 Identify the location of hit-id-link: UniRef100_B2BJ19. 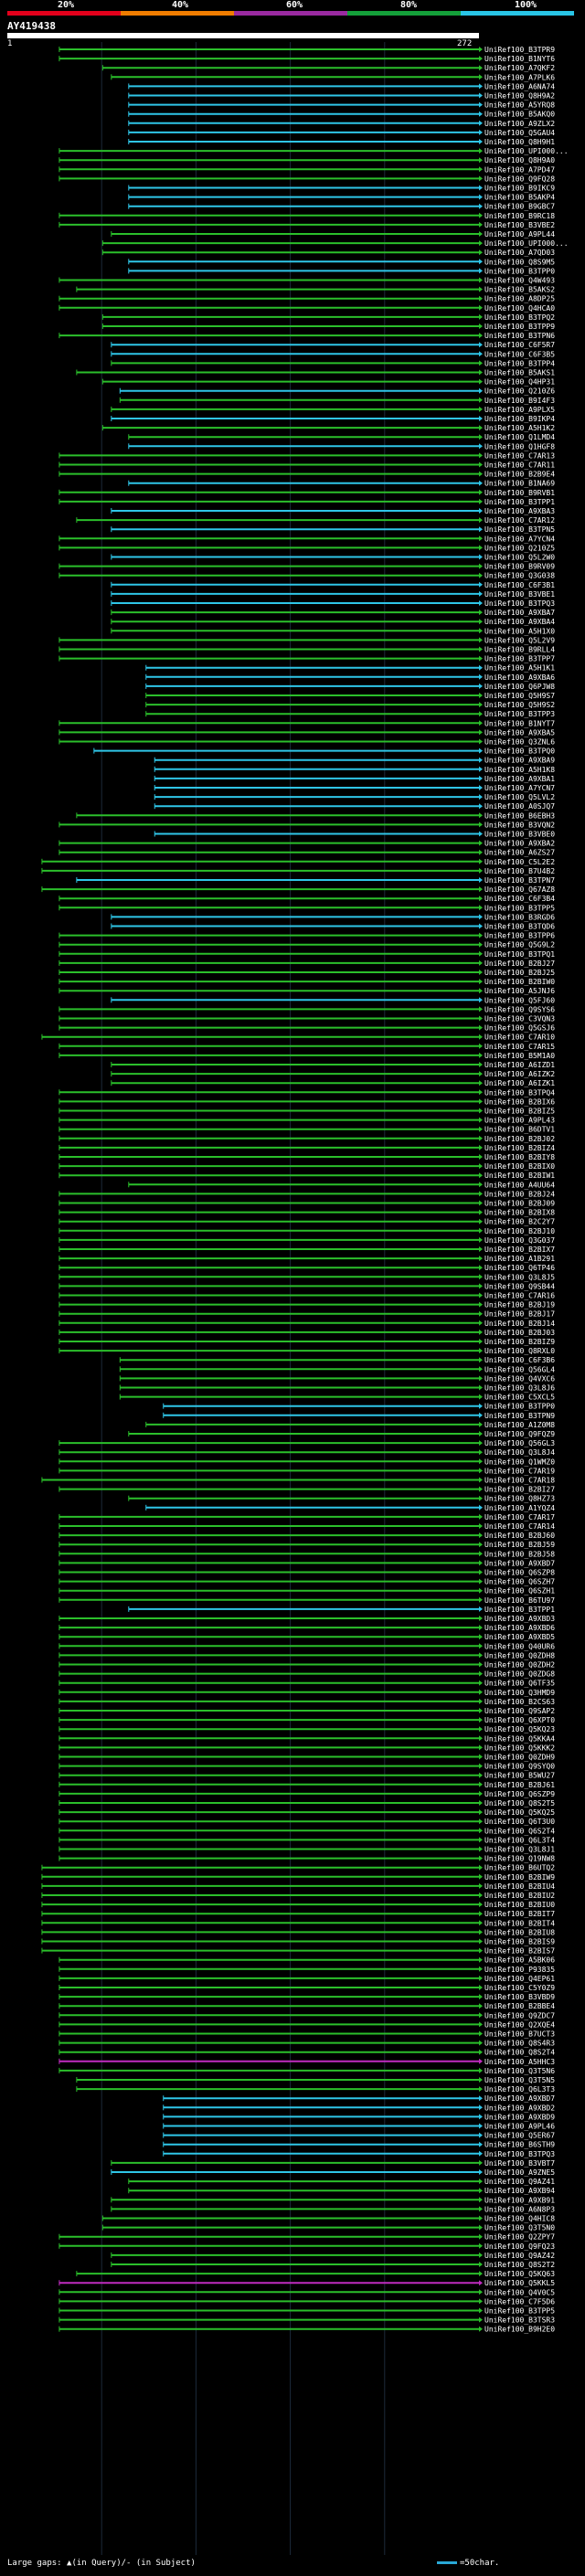
(519, 1305).